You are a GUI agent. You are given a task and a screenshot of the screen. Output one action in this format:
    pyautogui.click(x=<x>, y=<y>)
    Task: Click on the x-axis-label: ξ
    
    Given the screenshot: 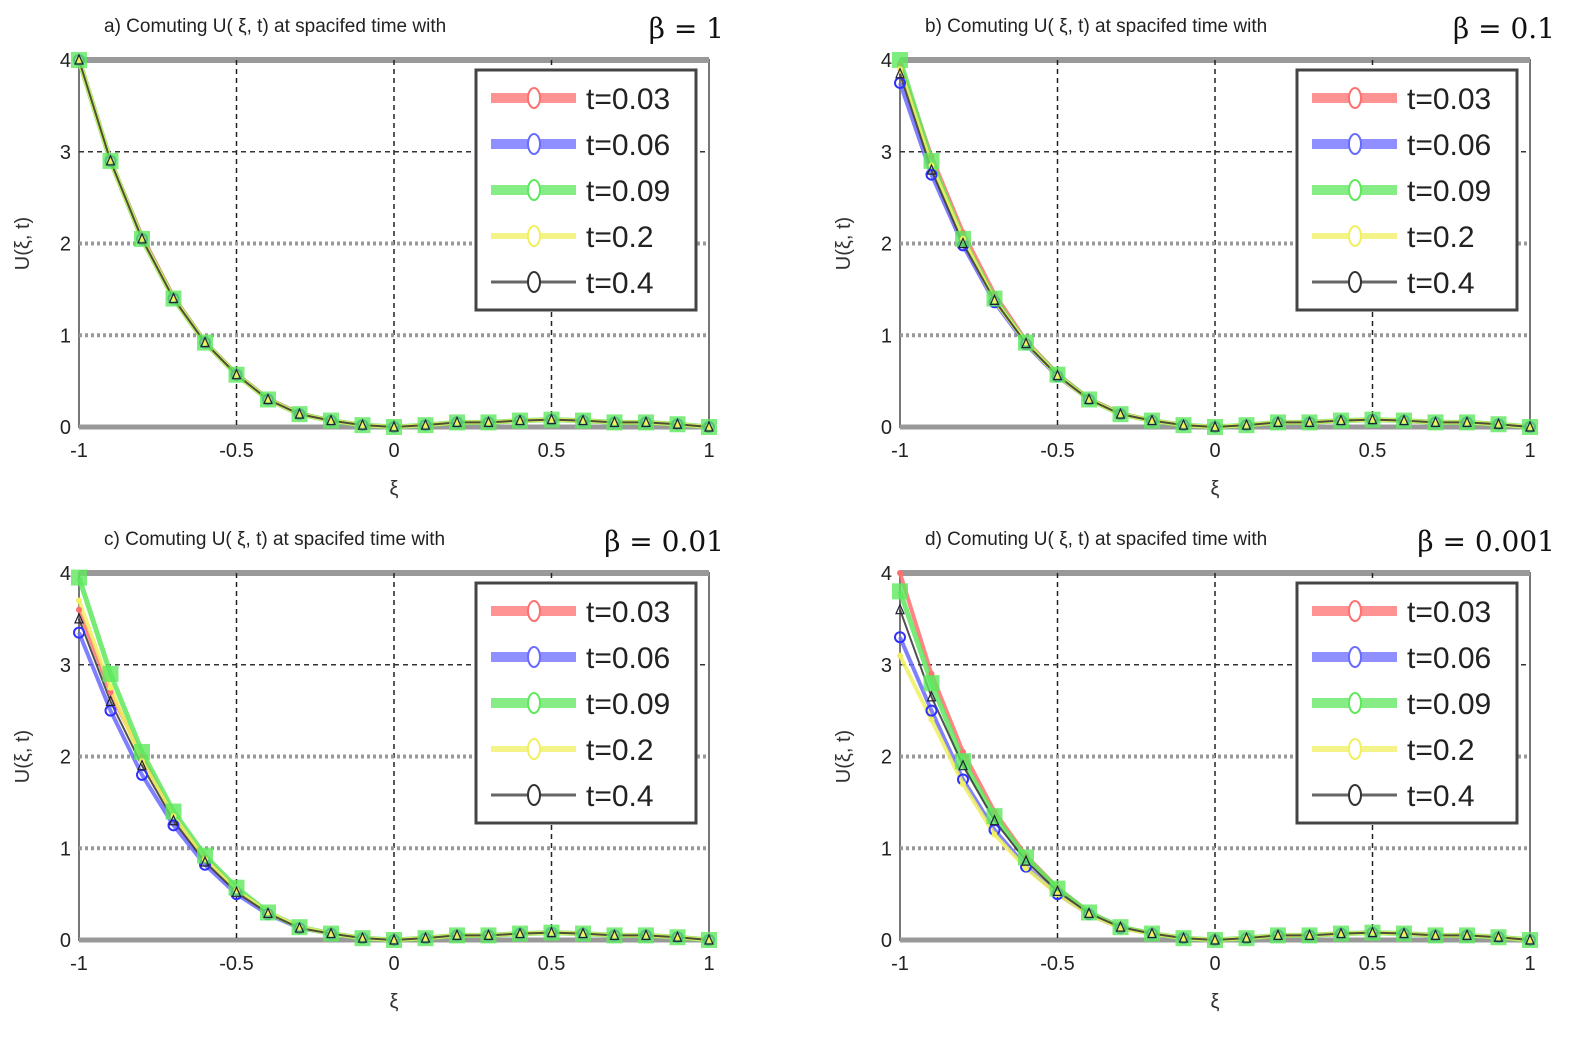 What is the action you would take?
    pyautogui.click(x=394, y=489)
    